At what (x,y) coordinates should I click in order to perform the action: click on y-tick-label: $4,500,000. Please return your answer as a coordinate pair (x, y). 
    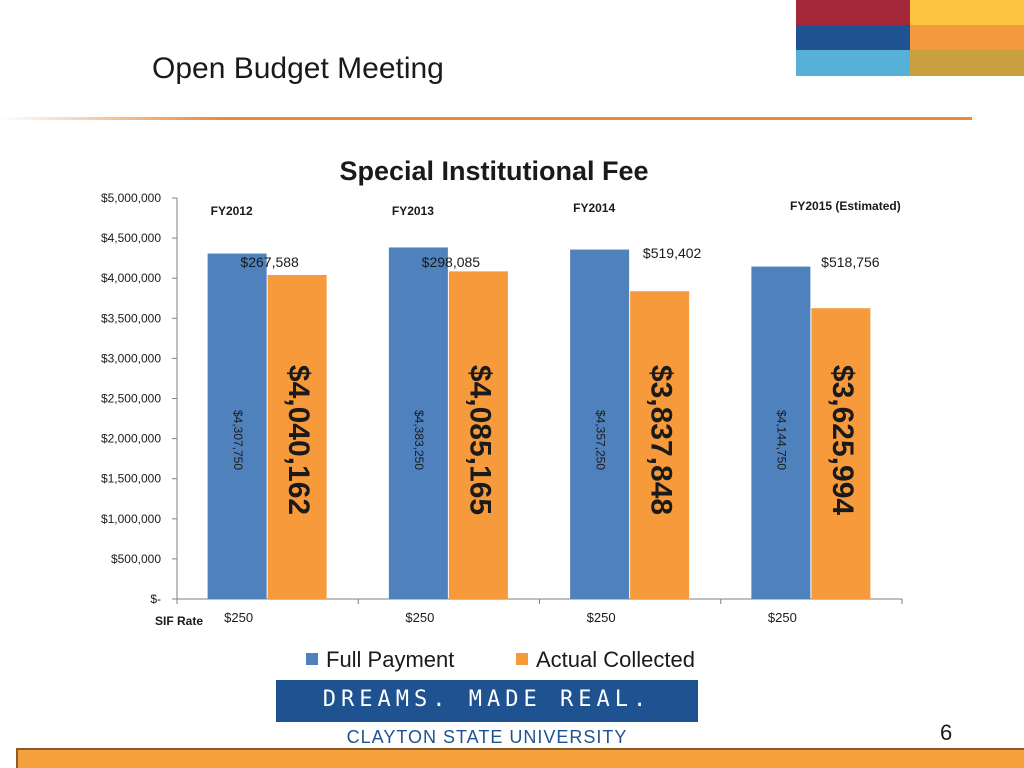
    Looking at the image, I should click on (131, 238).